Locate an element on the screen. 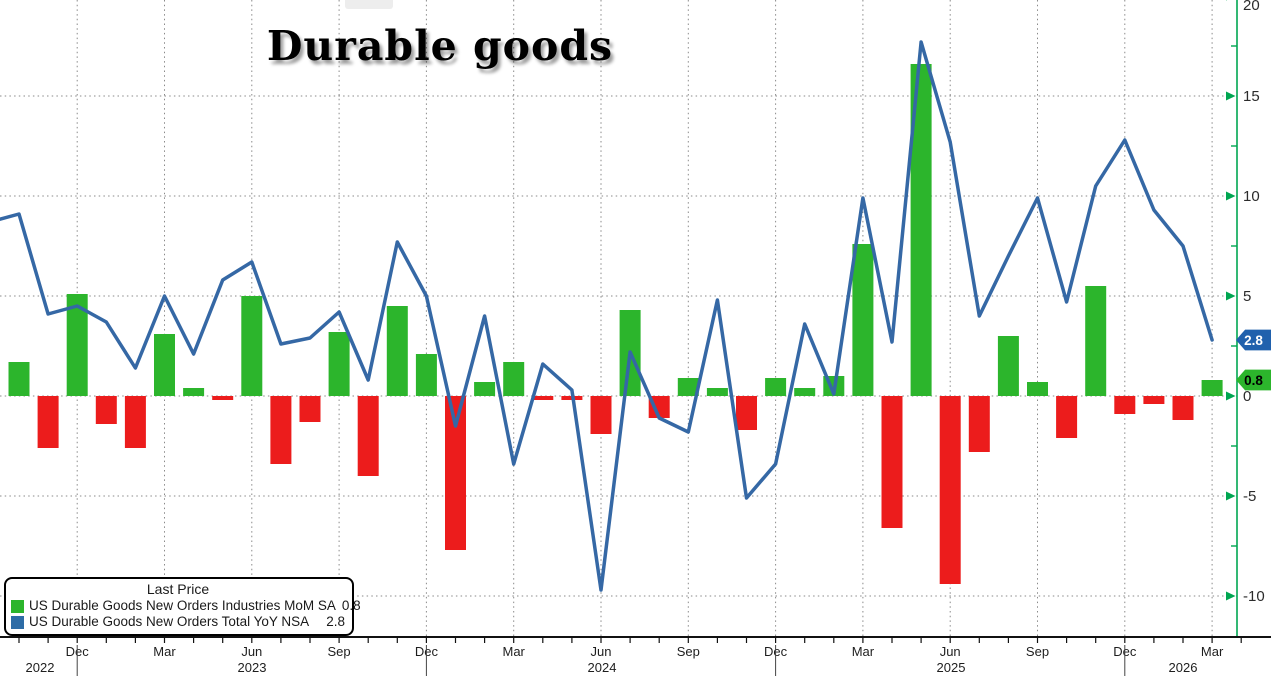 The width and height of the screenshot is (1271, 677). legend-title: Last Price is located at coordinates (178, 589).